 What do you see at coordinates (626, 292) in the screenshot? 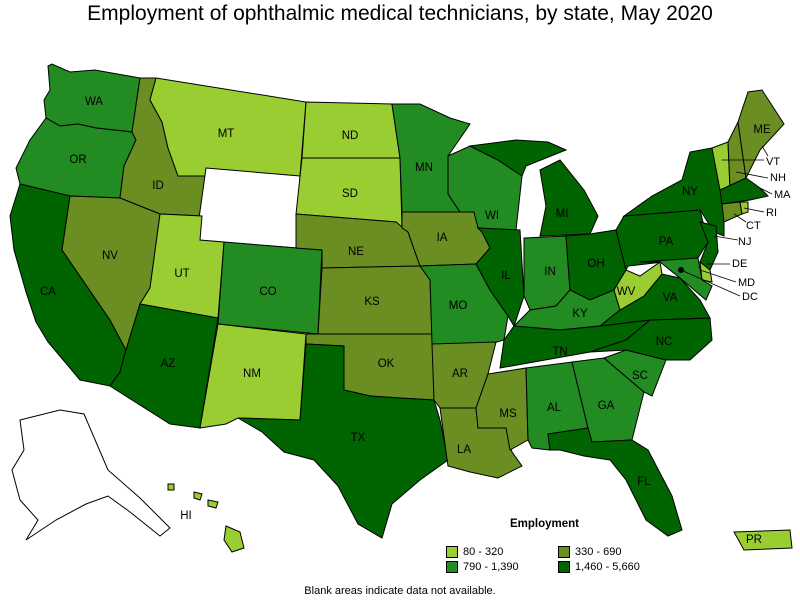
I see `label-WV: WV` at bounding box center [626, 292].